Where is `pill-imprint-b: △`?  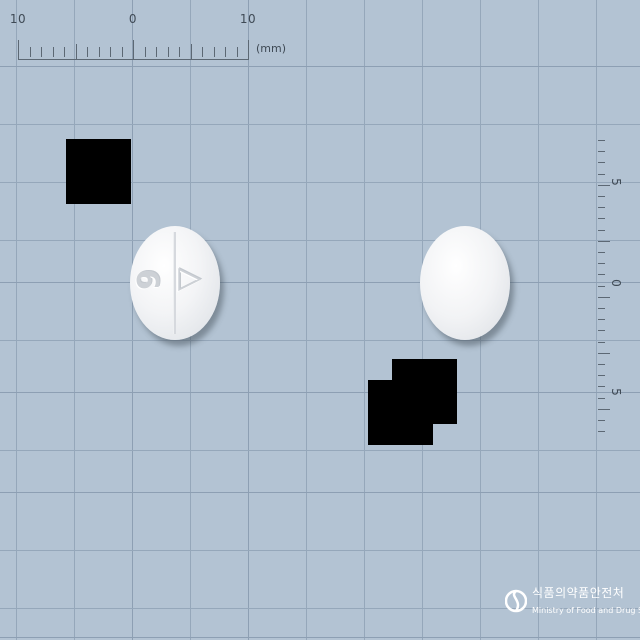
pill-imprint-b: △ is located at coordinates (192, 279).